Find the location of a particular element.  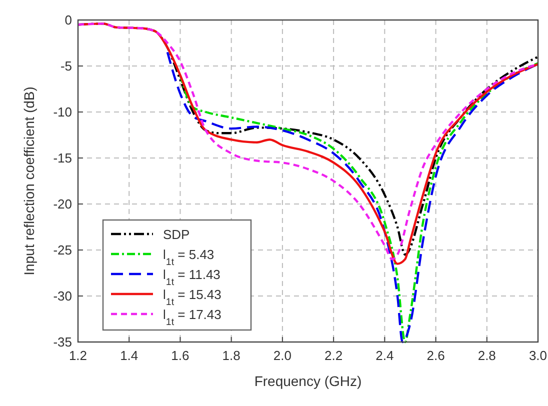

x-tick-label: 1.2 is located at coordinates (78, 355).